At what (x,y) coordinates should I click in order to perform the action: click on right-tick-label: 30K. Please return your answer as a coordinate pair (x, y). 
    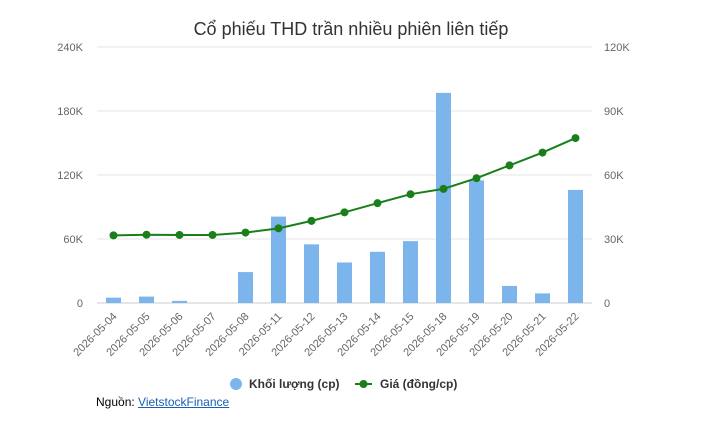
    Looking at the image, I should click on (614, 240).